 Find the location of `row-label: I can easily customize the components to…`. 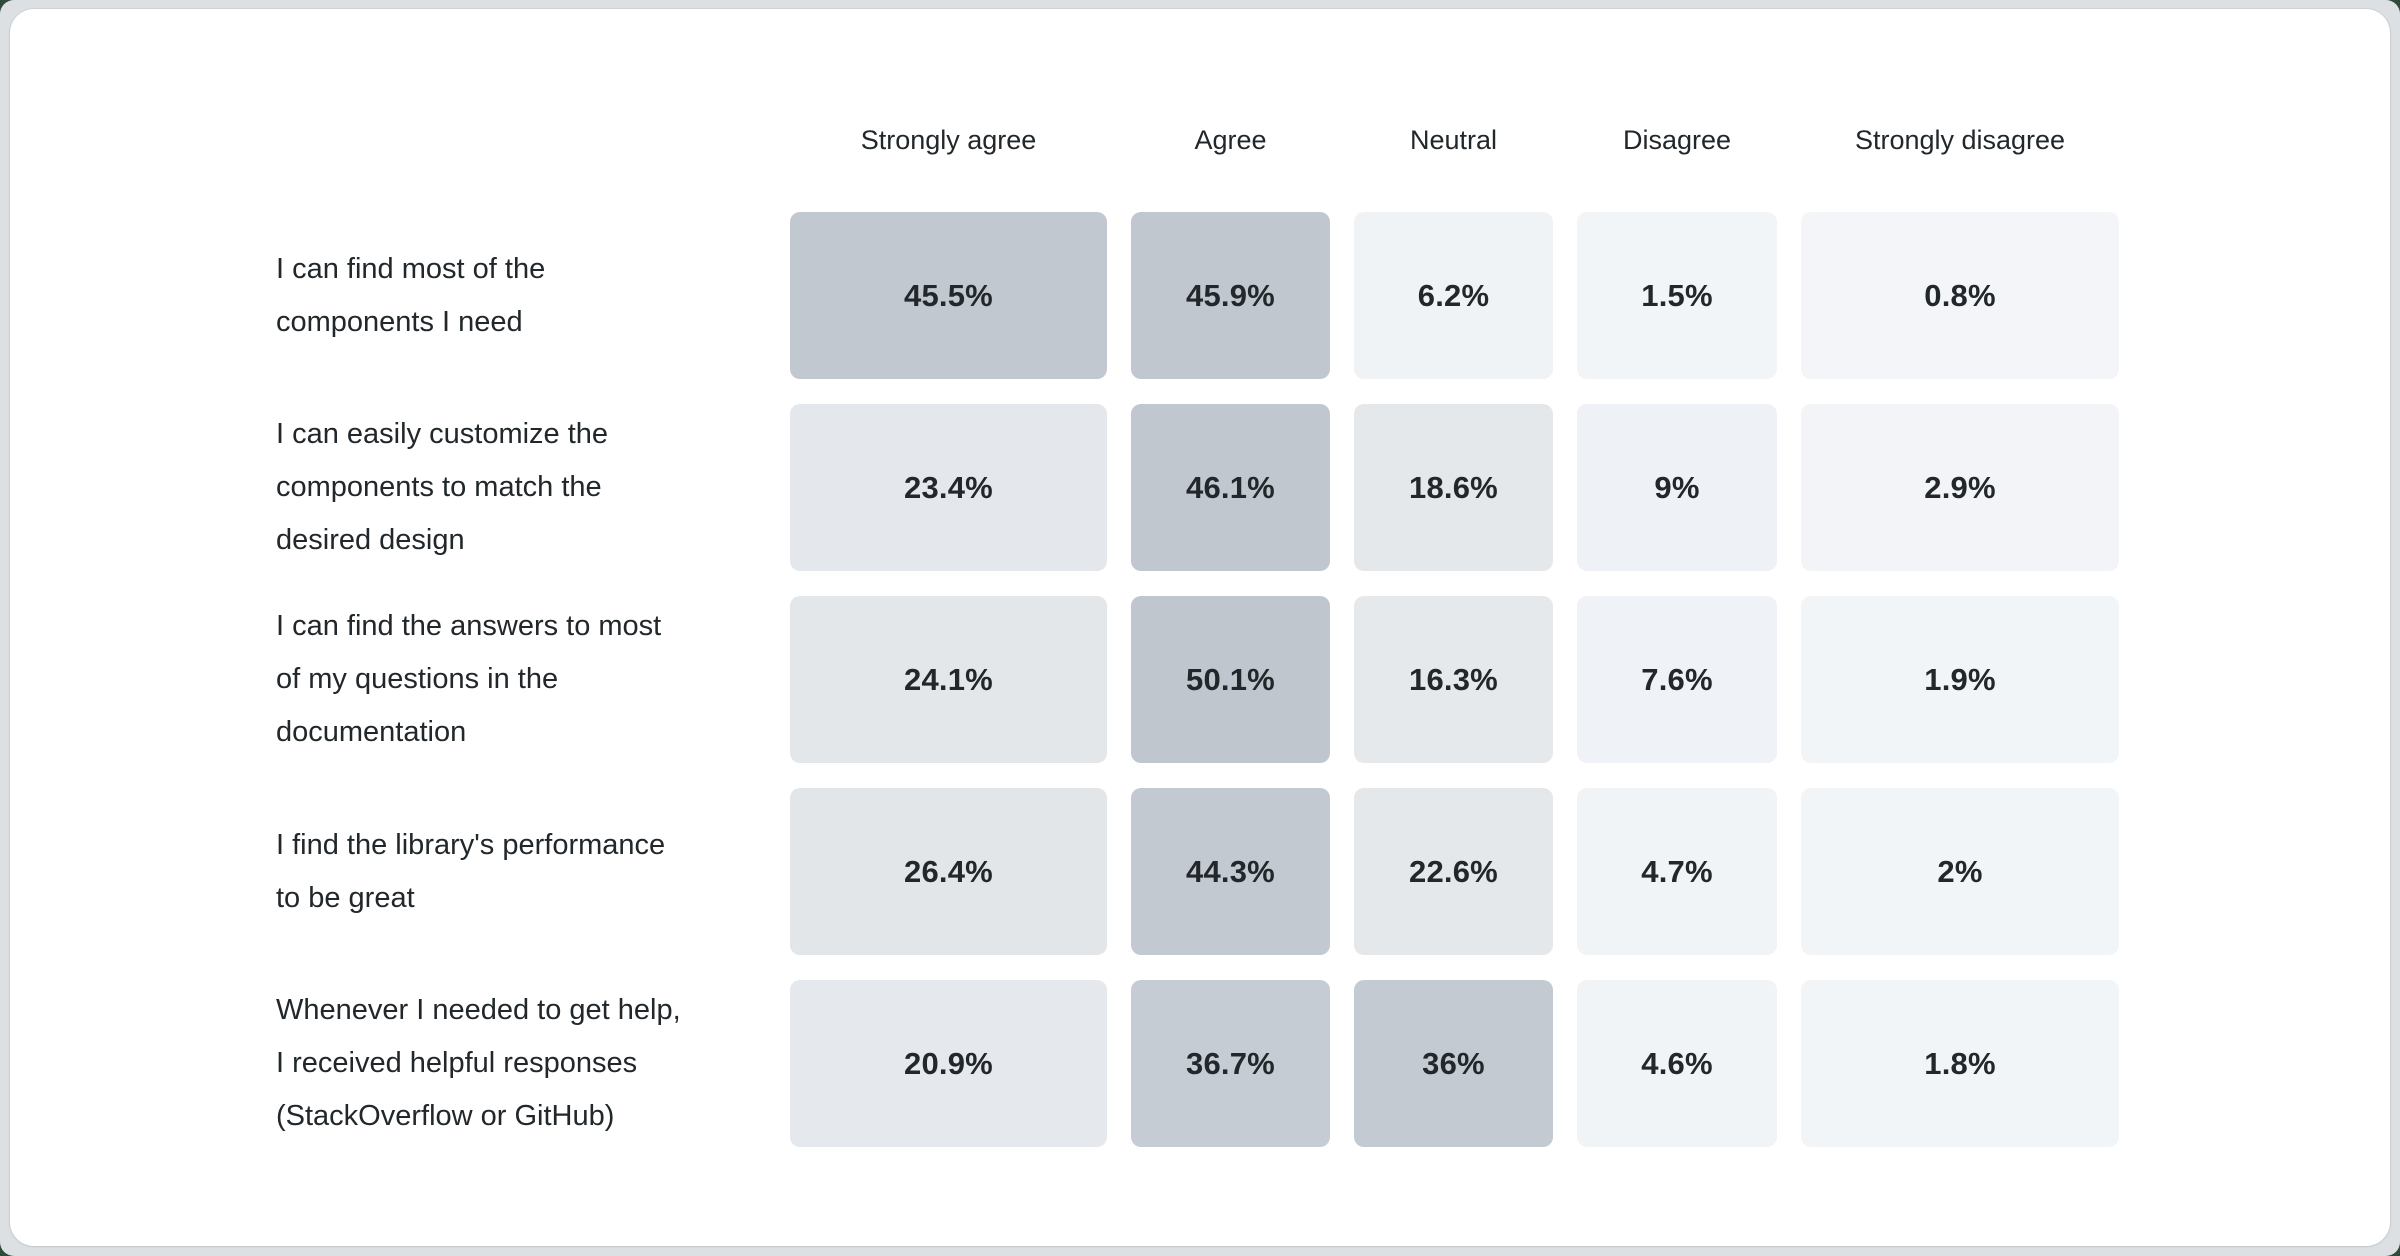

row-label: I can easily customize the components to… is located at coordinates (442, 487).